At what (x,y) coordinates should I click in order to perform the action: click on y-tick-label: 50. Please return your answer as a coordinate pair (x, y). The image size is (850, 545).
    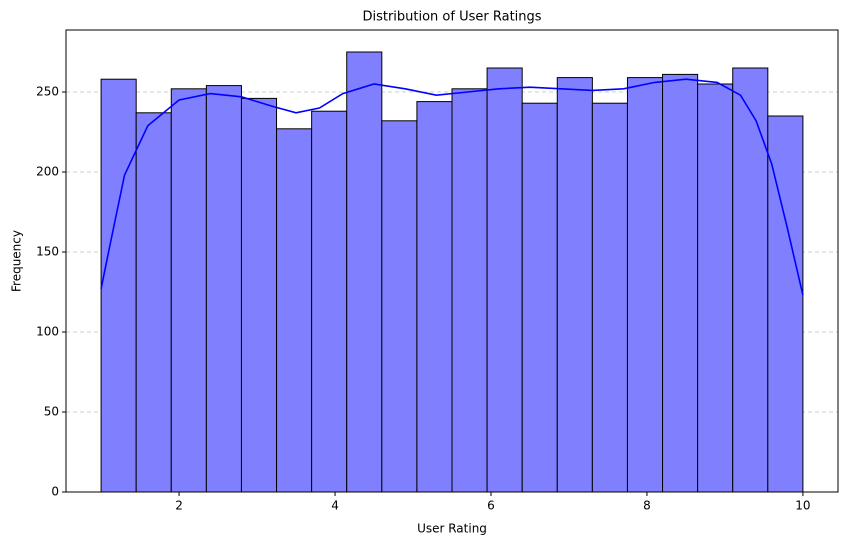
    Looking at the image, I should click on (51, 412).